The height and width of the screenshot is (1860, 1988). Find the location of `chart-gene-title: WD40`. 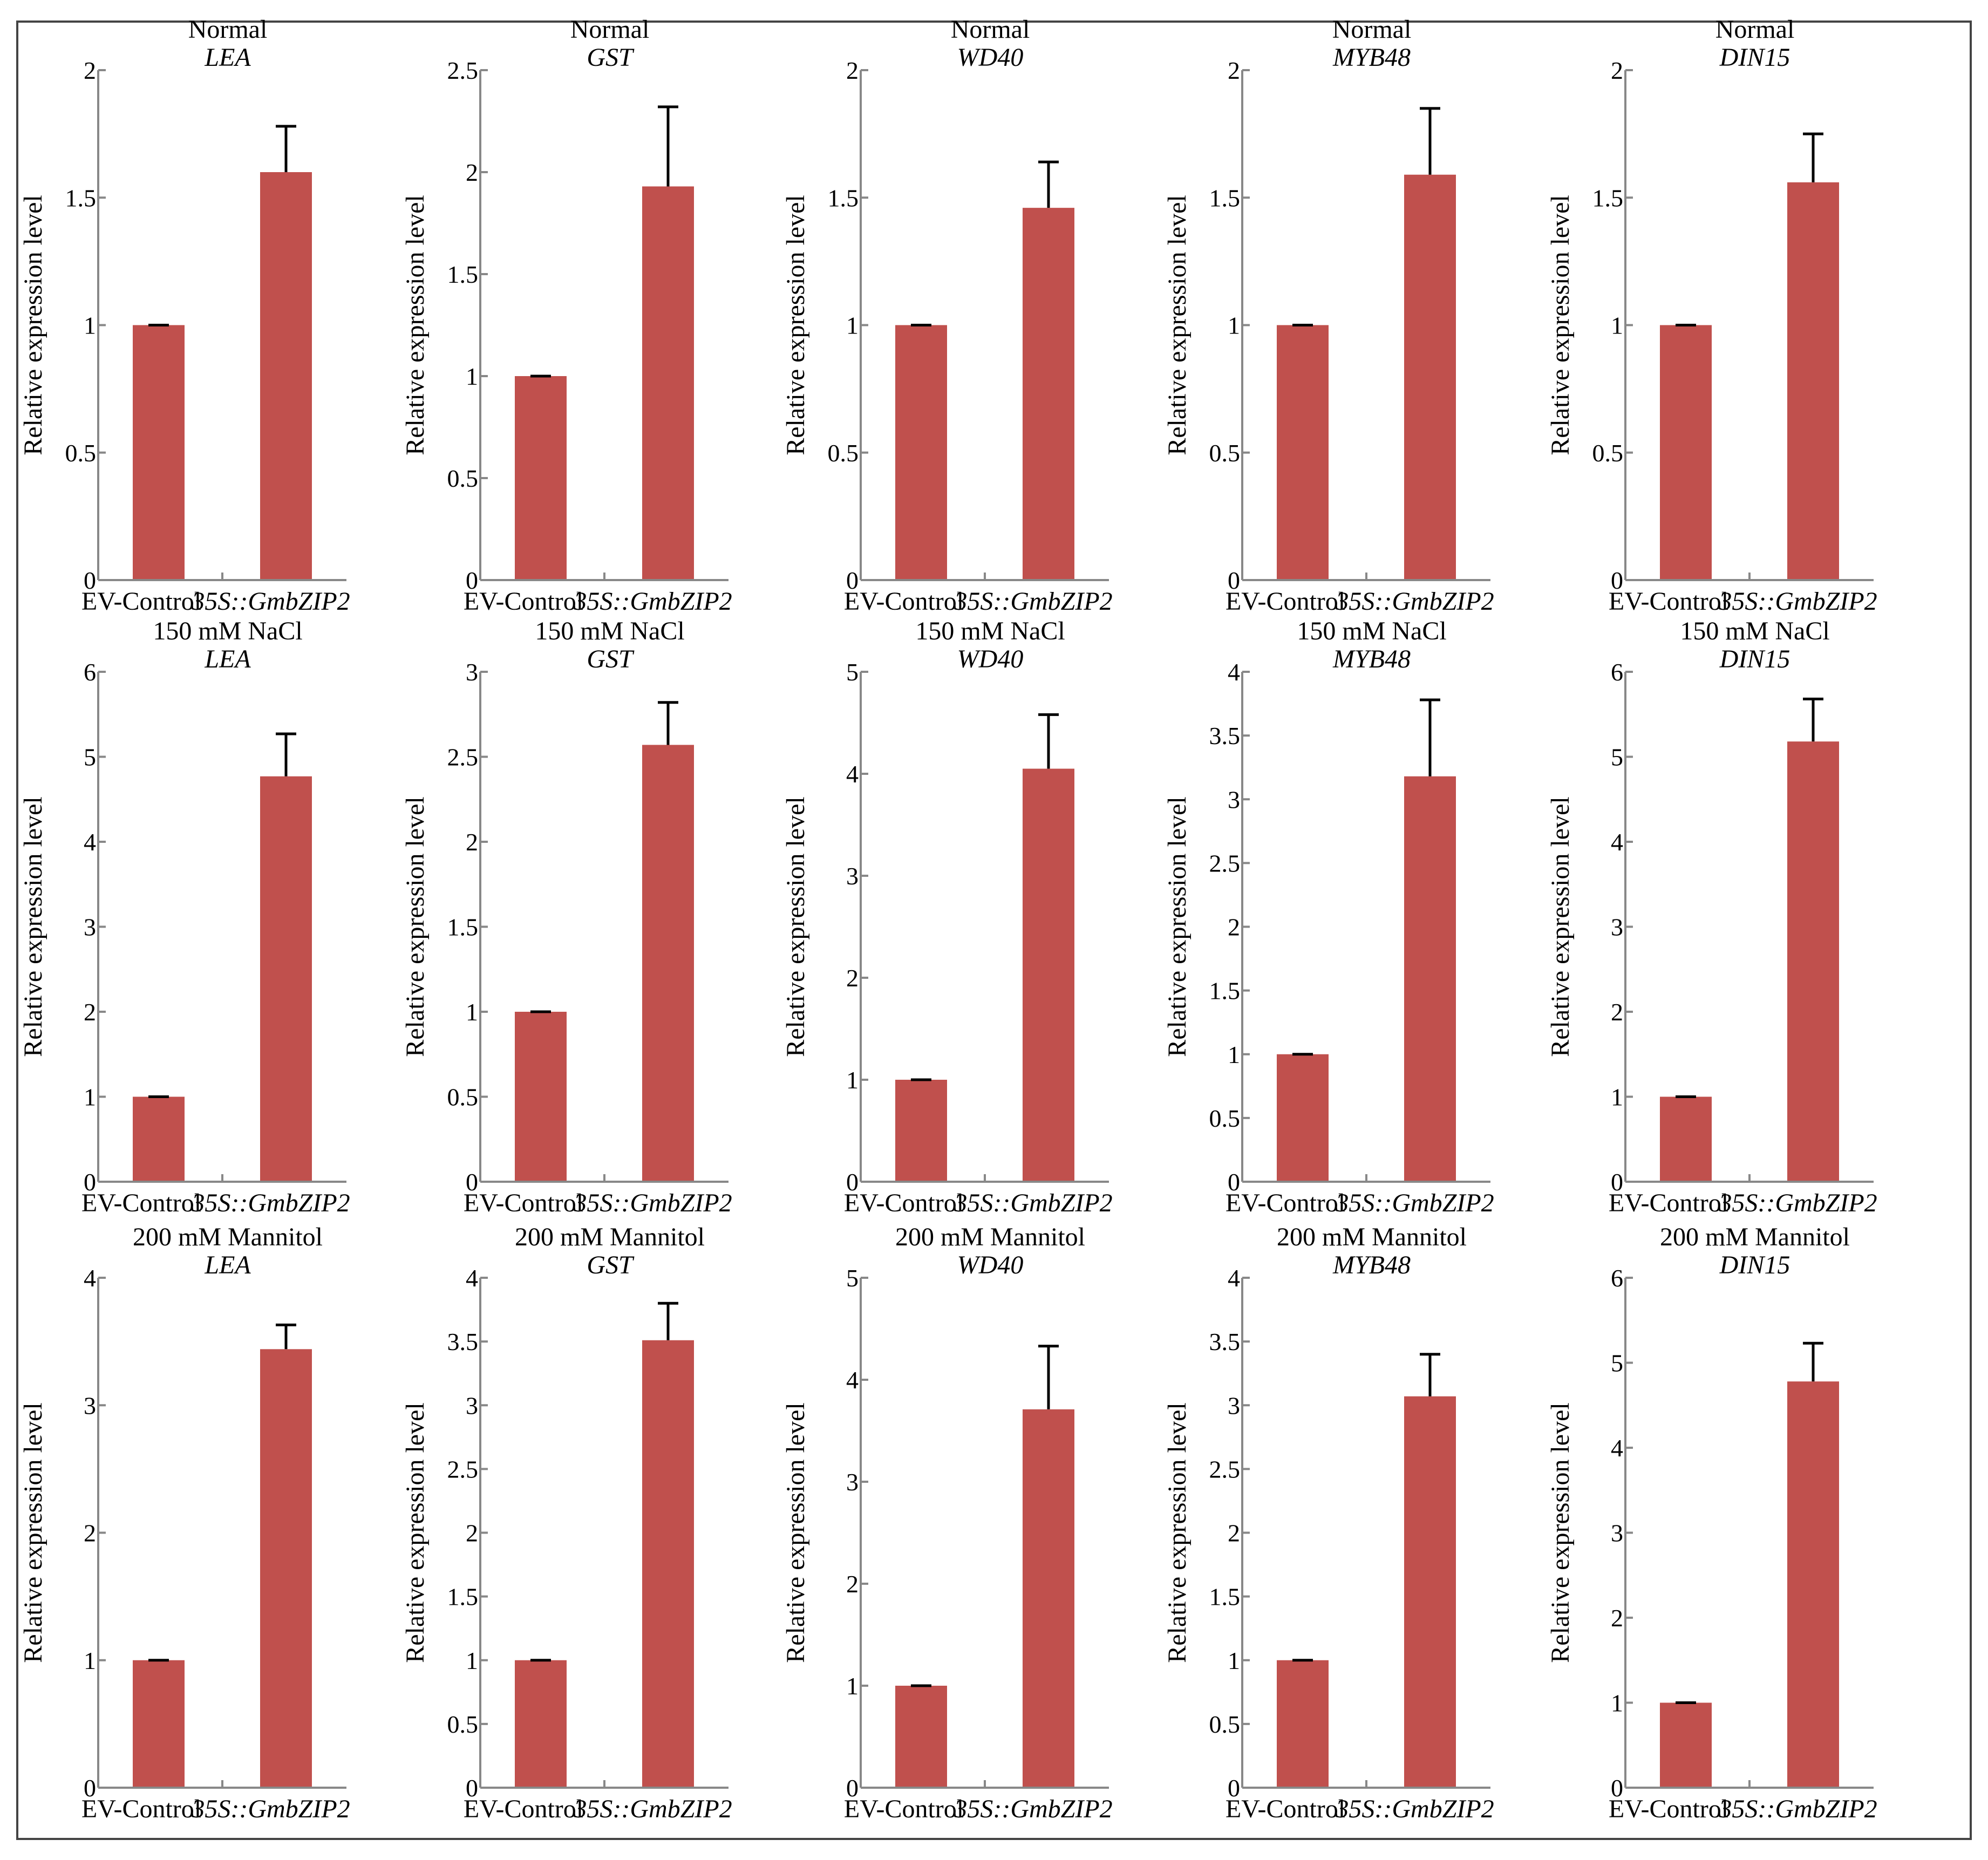

chart-gene-title: WD40 is located at coordinates (990, 659).